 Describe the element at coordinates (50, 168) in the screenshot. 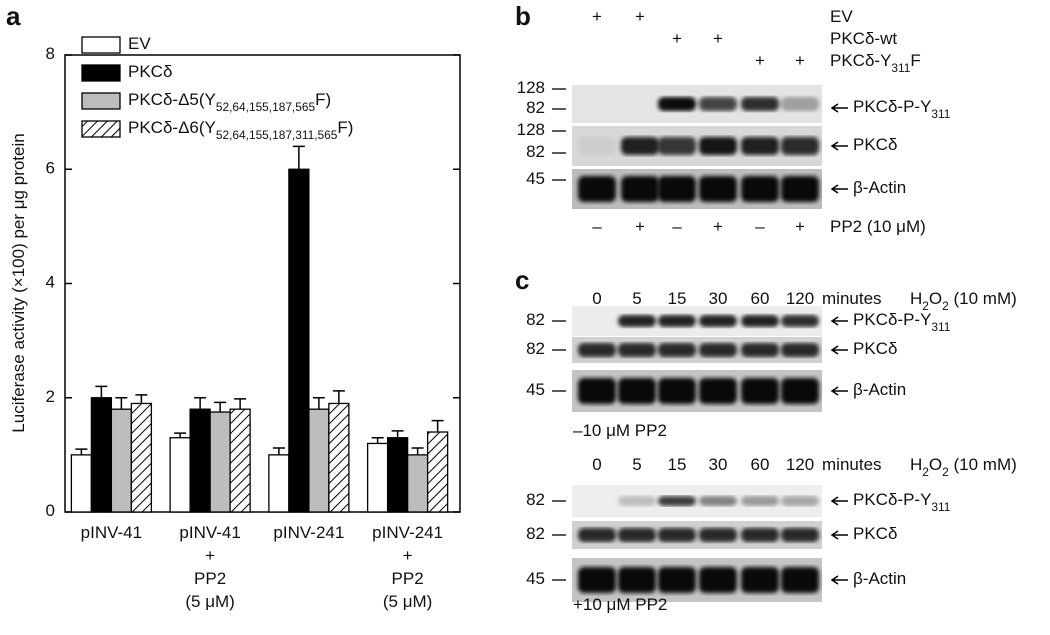

I see `y-tick-label: 6` at that location.